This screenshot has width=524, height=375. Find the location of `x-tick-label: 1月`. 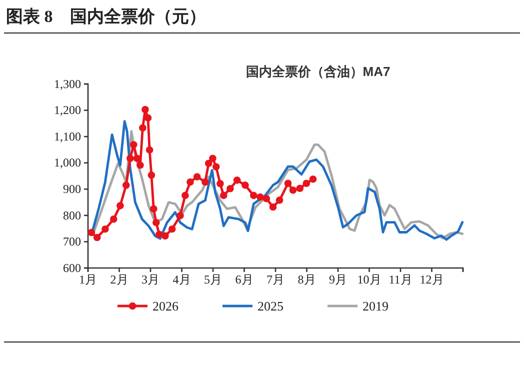

x-tick-label: 1月 is located at coordinates (88, 279).